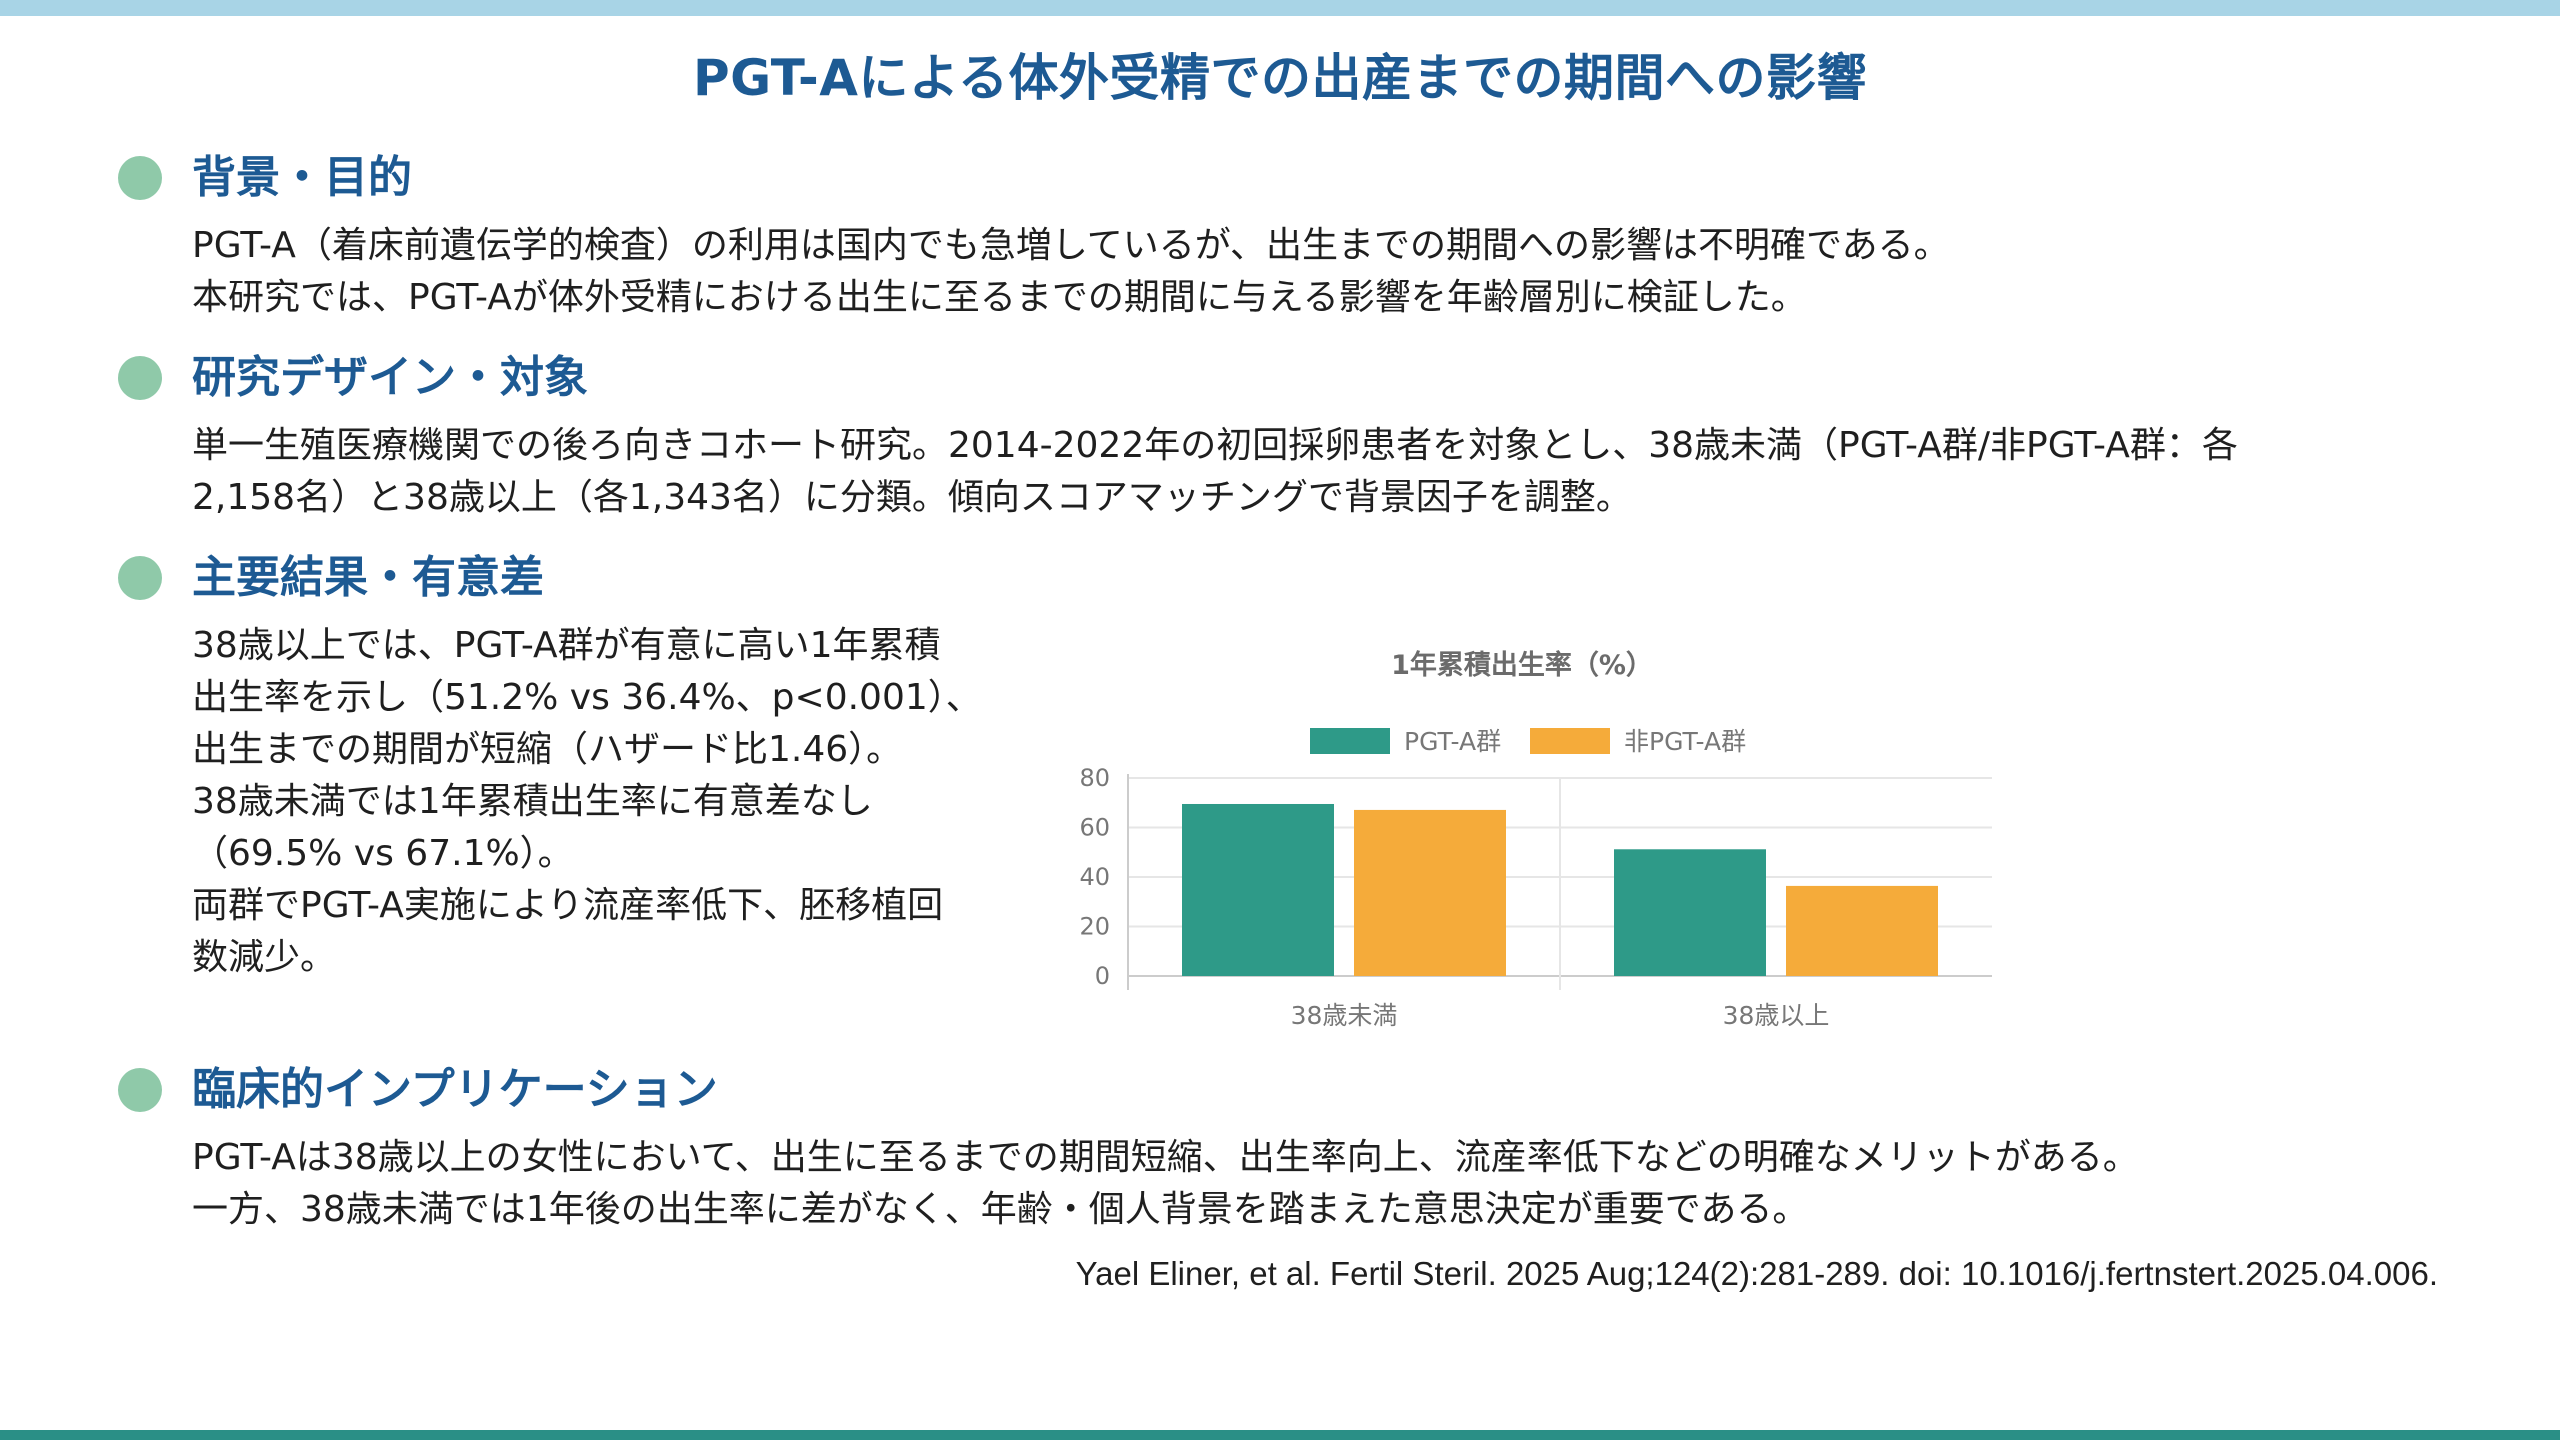 The image size is (2560, 1440). I want to click on body-line: 38歳以上では、PGT-A群が有意に高い1年累積, so click(566, 645).